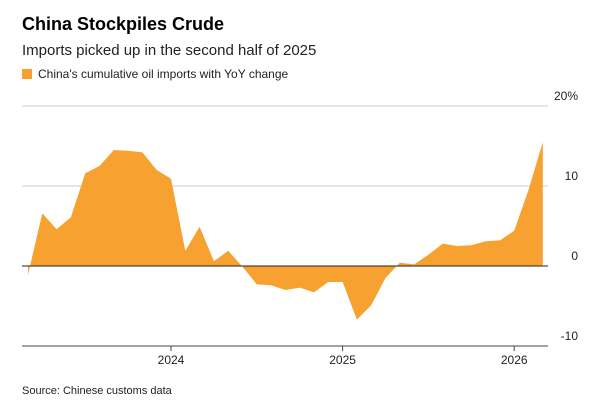 The image size is (602, 402). What do you see at coordinates (572, 176) in the screenshot?
I see `y-tick-label: 10` at bounding box center [572, 176].